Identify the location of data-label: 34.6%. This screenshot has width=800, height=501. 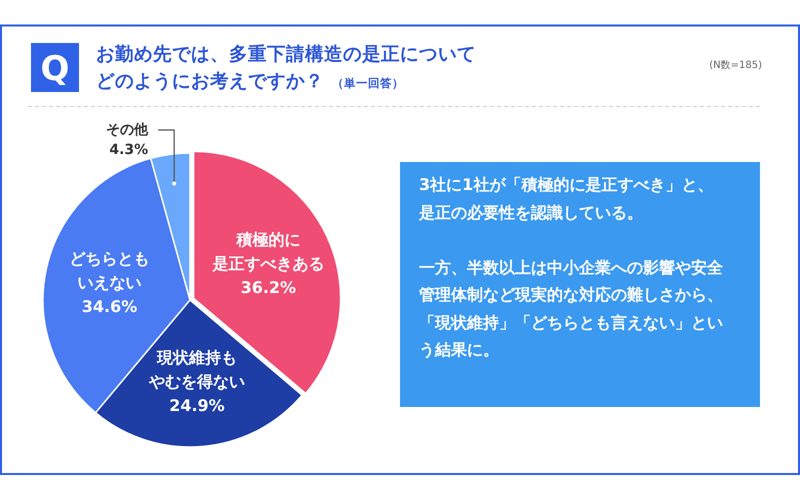
(109, 307).